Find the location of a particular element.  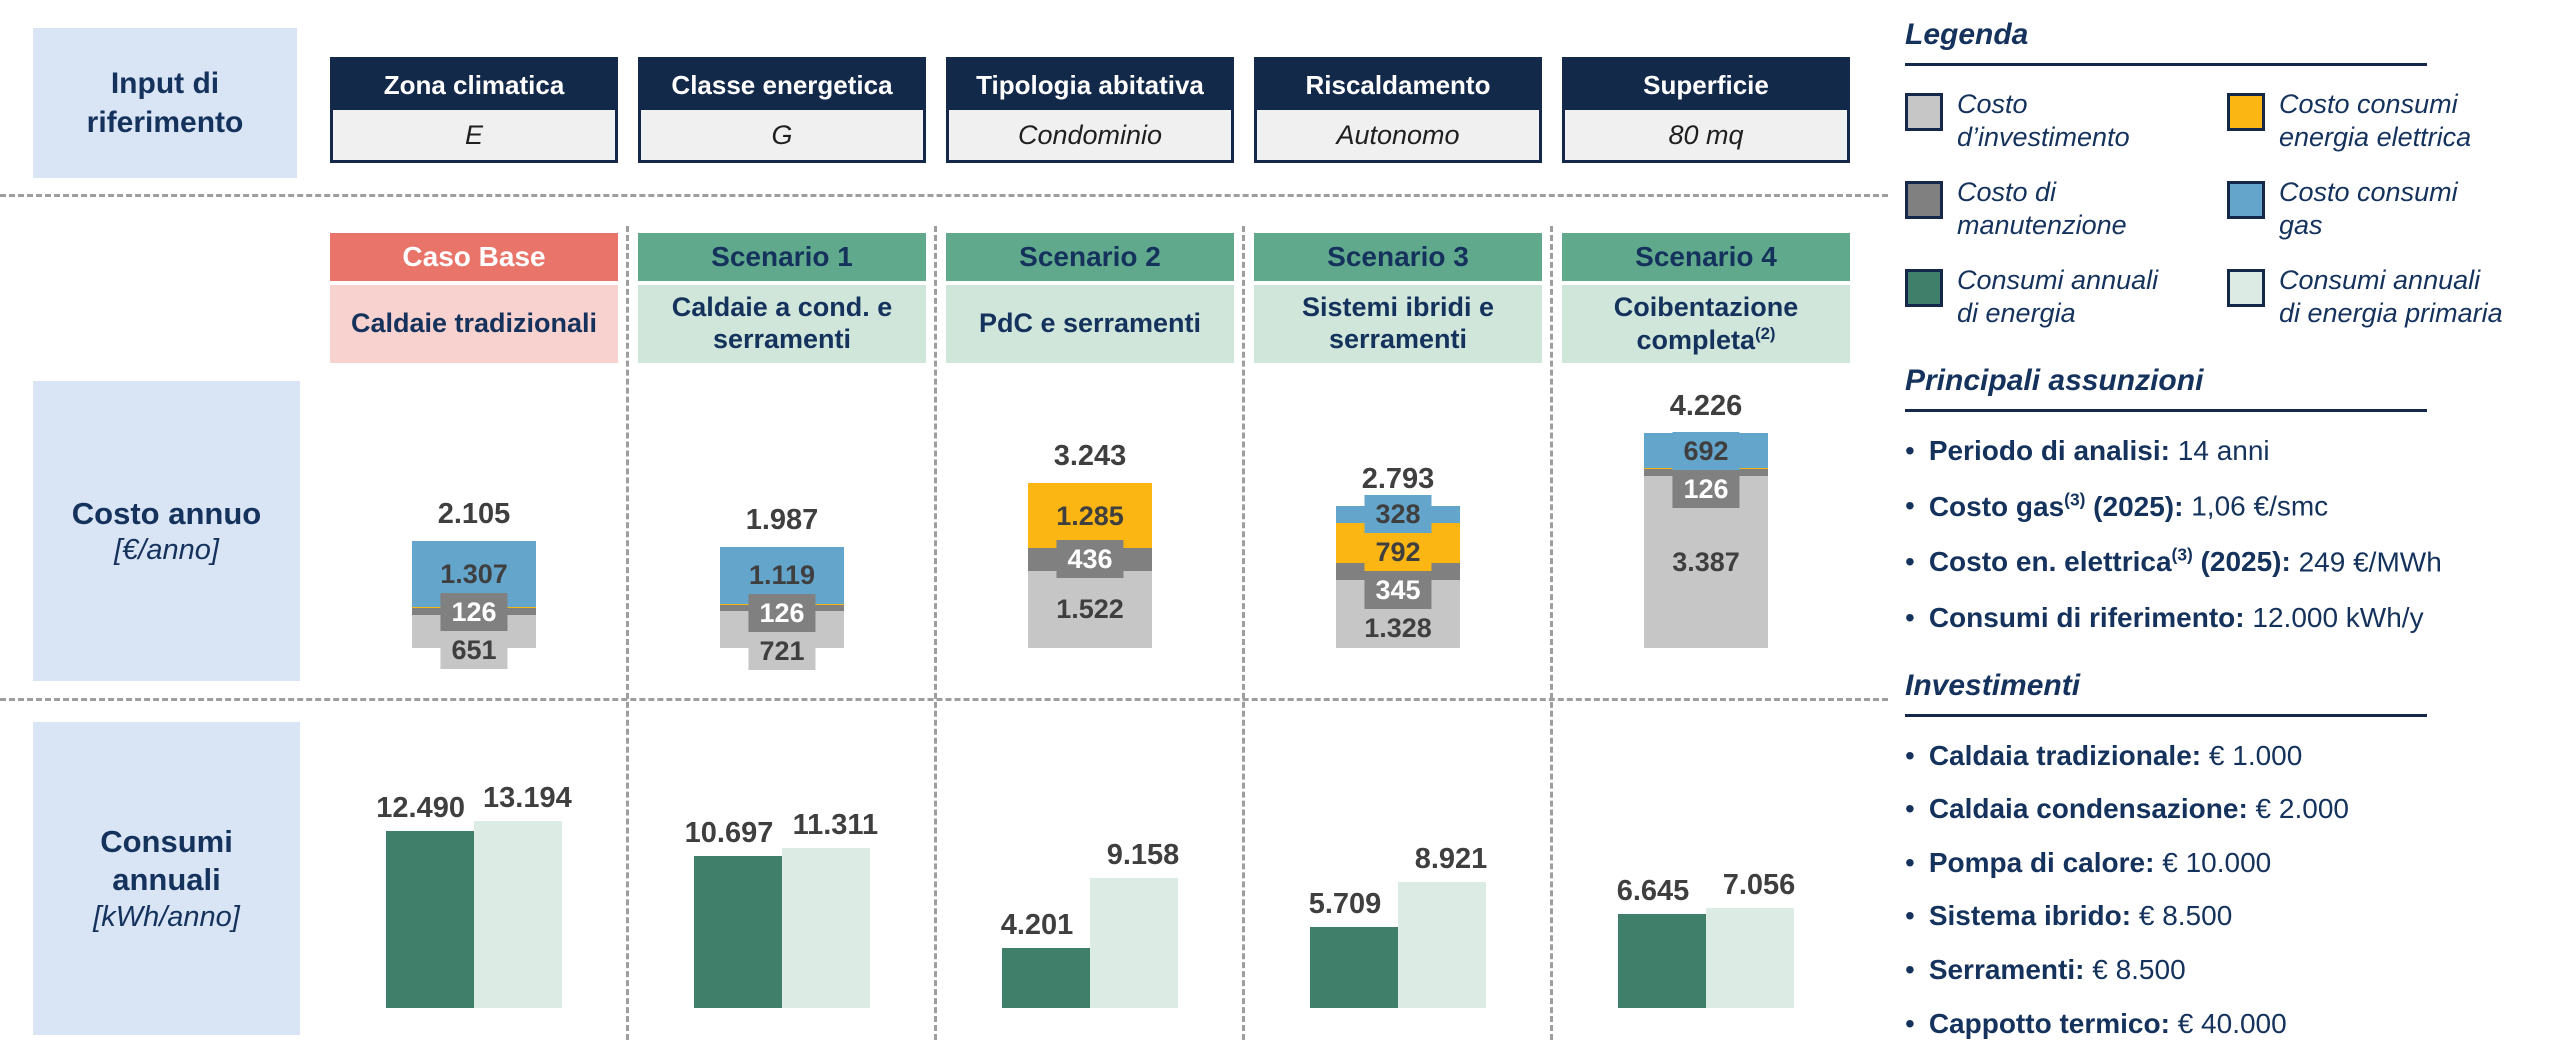

scenario-header: Scenario 3 Sistemi ibridi e serramenti is located at coordinates (1398, 298).